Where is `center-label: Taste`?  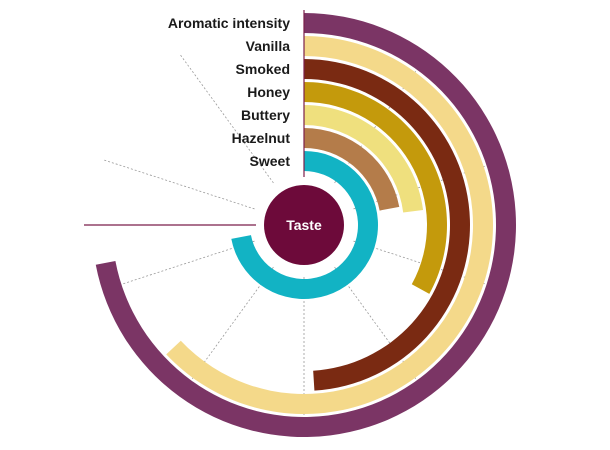
center-label: Taste is located at coordinates (304, 225).